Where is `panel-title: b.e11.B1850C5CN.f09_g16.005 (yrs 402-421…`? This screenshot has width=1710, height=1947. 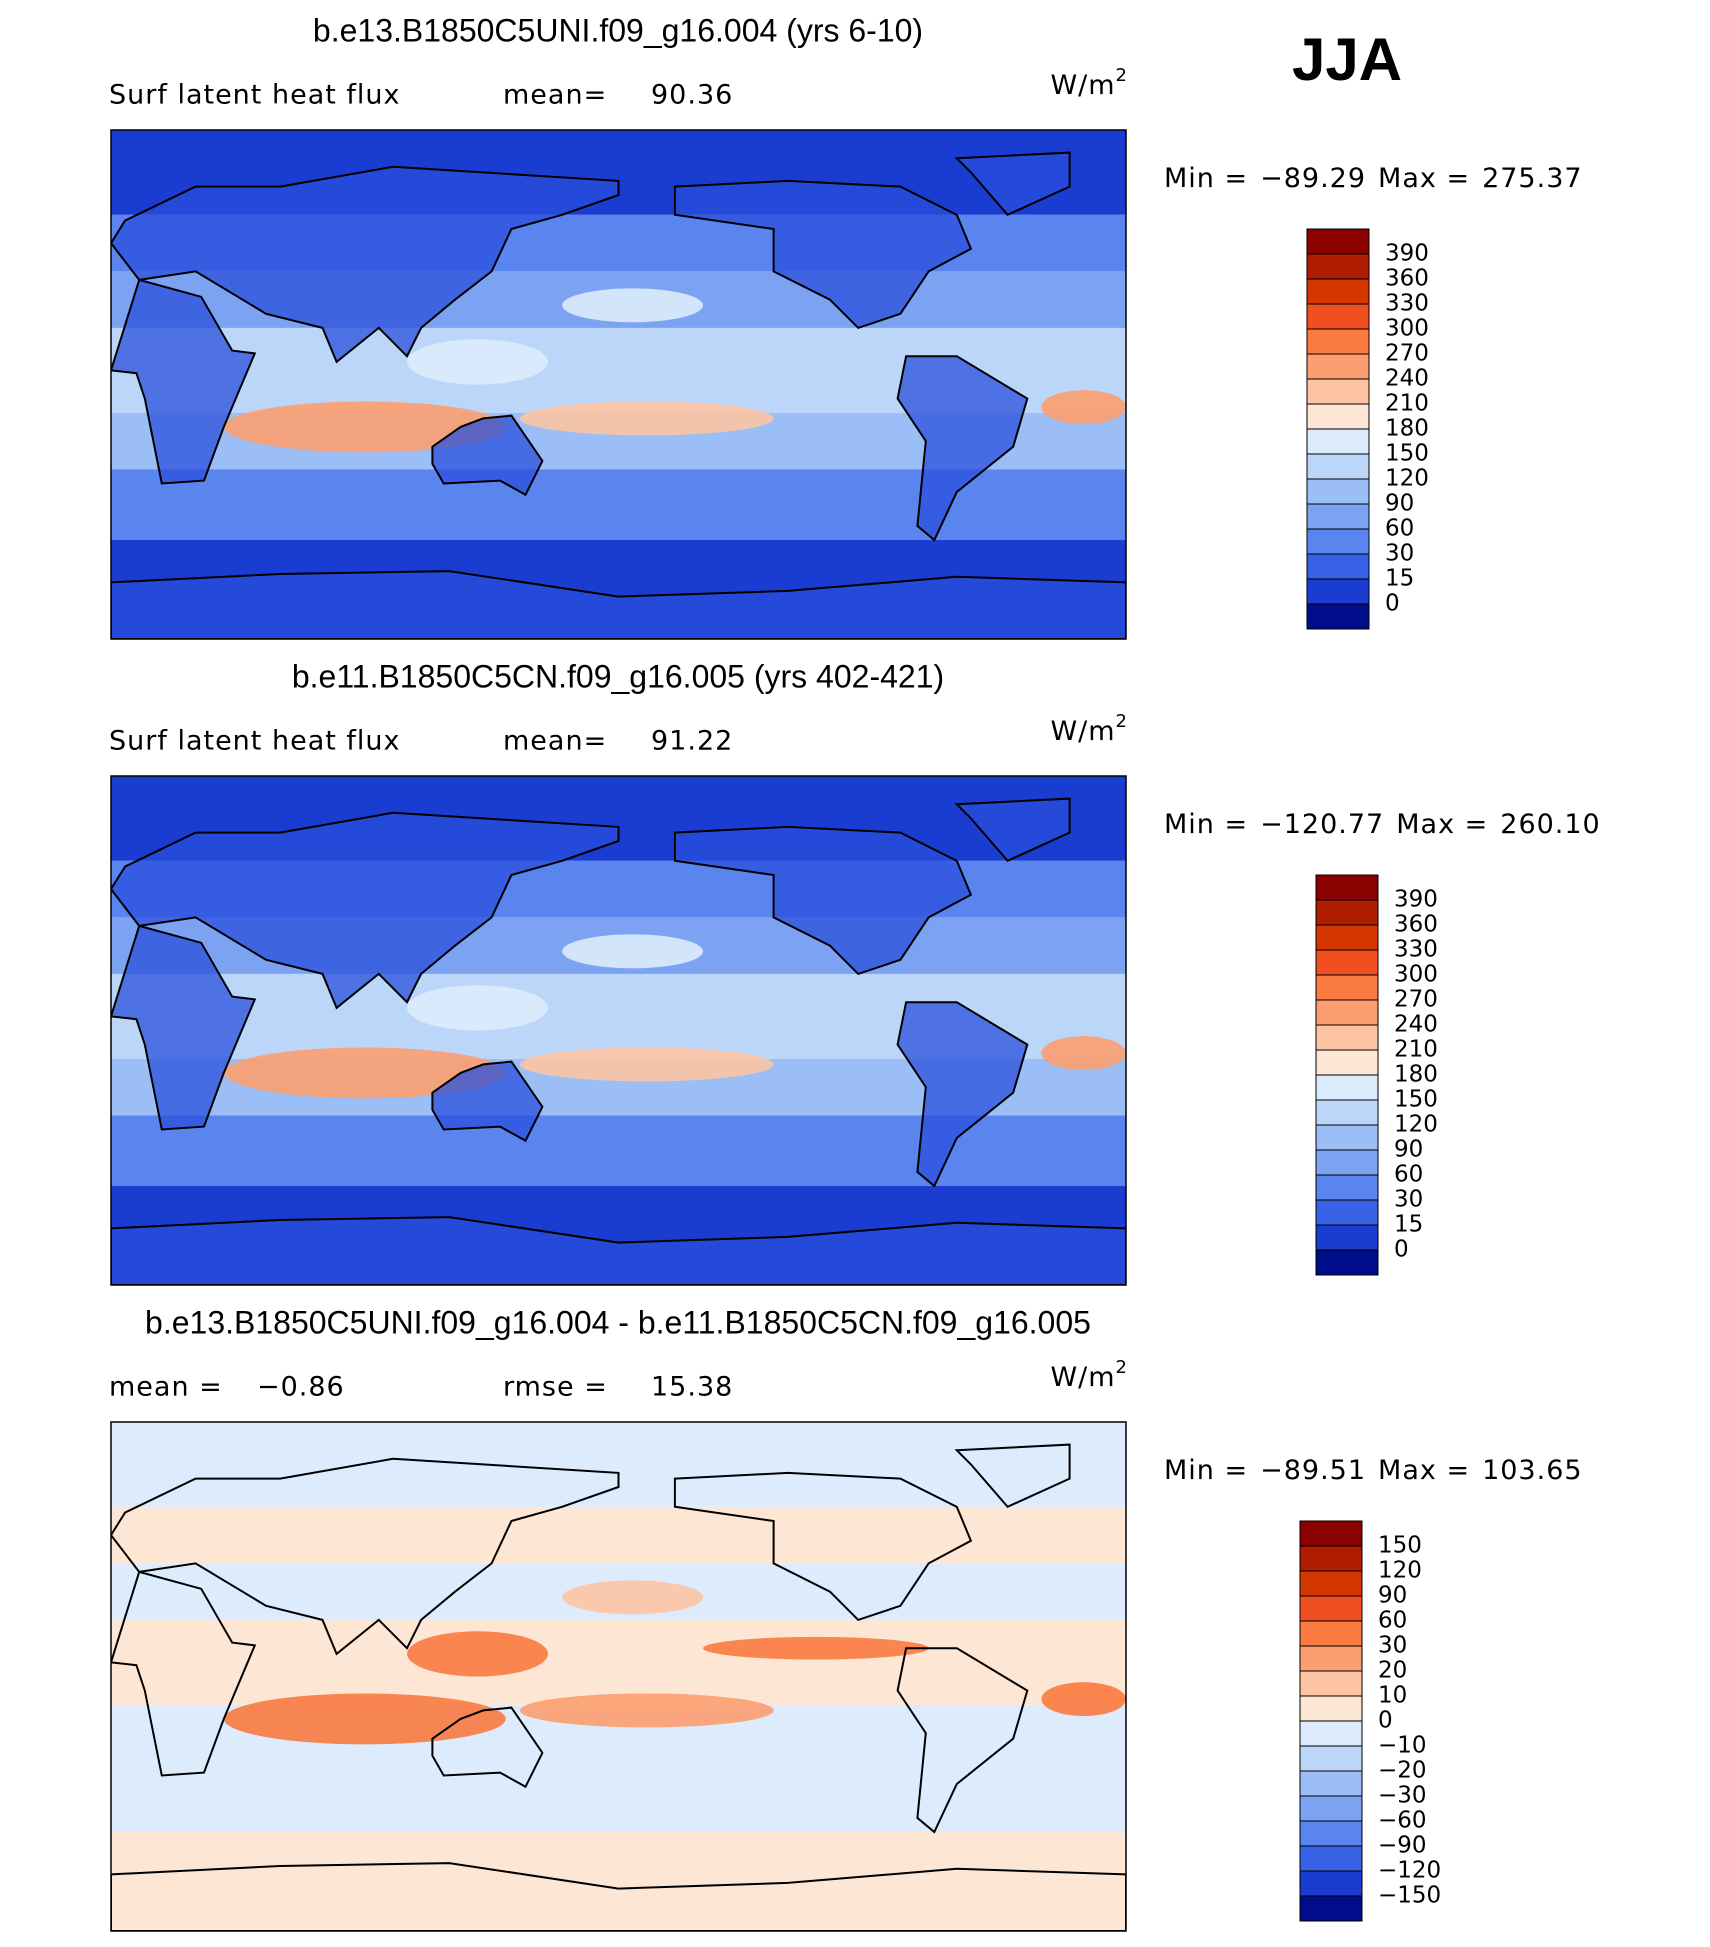
panel-title: b.e11.B1850C5CN.f09_g16.005 (yrs 402-421… is located at coordinates (618, 676).